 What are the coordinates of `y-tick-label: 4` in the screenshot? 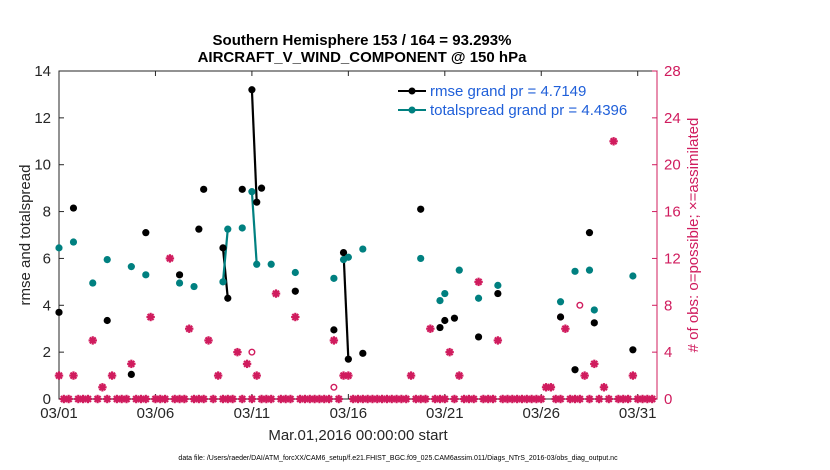 It's located at (47, 305).